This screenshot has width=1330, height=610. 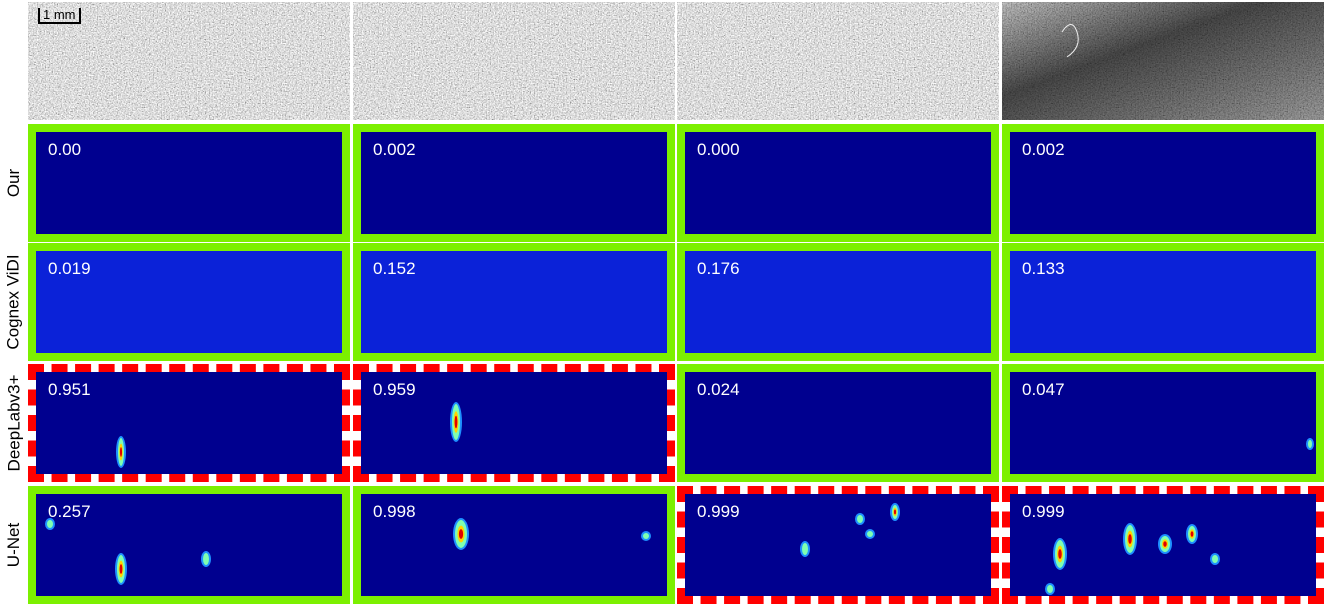 I want to click on heatmap-cell: 0.176, so click(x=838, y=302).